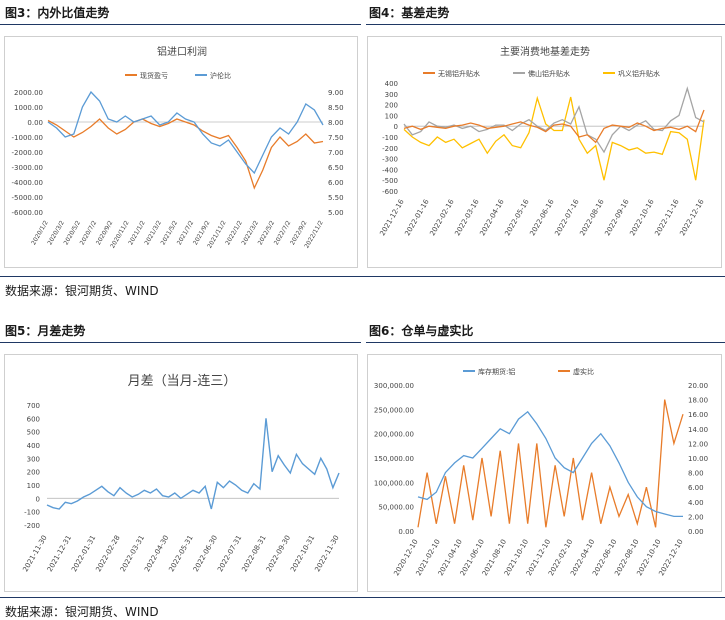  Describe the element at coordinates (27, 138) in the screenshot. I see `y-tick-label-left: -1000.00` at that location.